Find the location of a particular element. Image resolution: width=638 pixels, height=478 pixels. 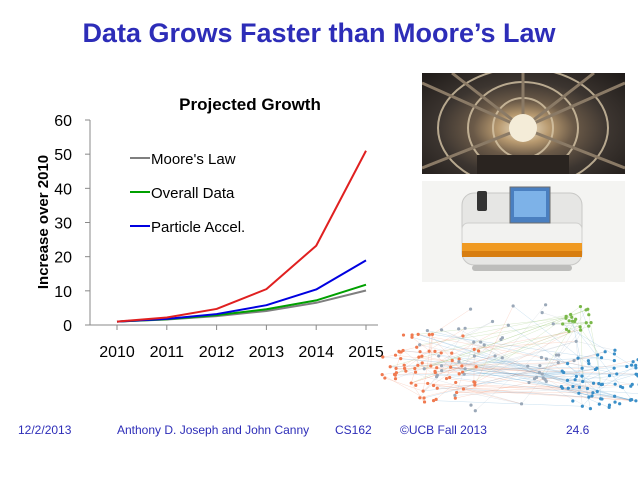

legend-label-2: Overall Data is located at coordinates (193, 193).